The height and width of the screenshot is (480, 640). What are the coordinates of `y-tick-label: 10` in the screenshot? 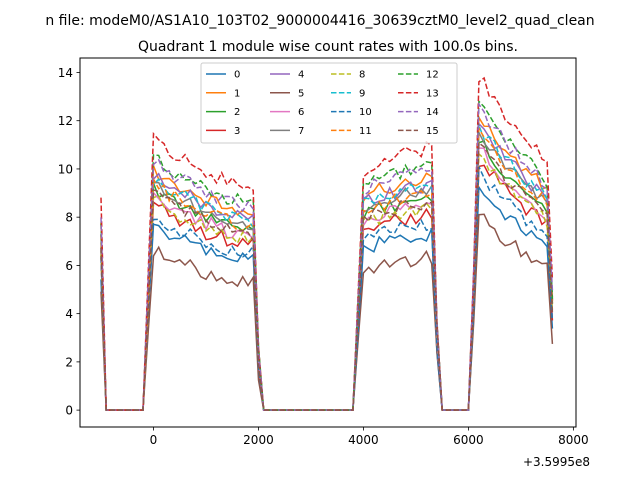 It's located at (65, 169).